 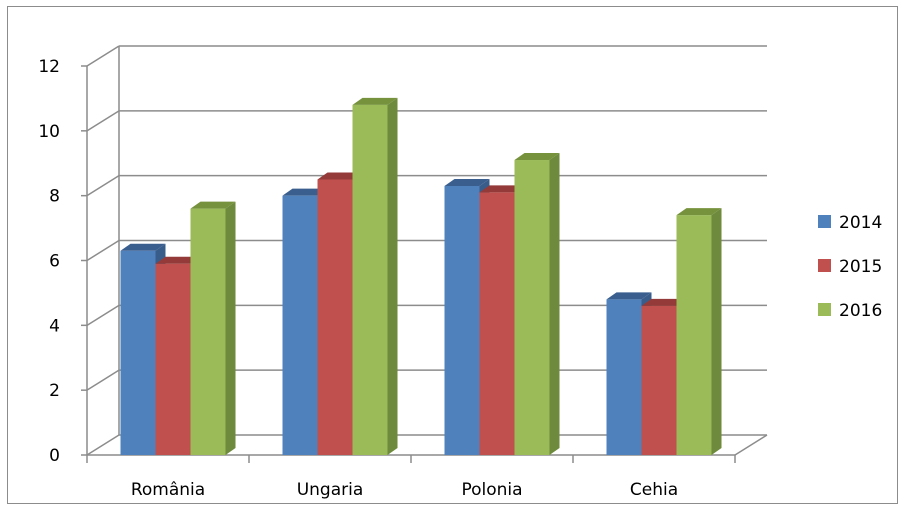 What do you see at coordinates (54, 326) in the screenshot?
I see `y-tick-label: 4` at bounding box center [54, 326].